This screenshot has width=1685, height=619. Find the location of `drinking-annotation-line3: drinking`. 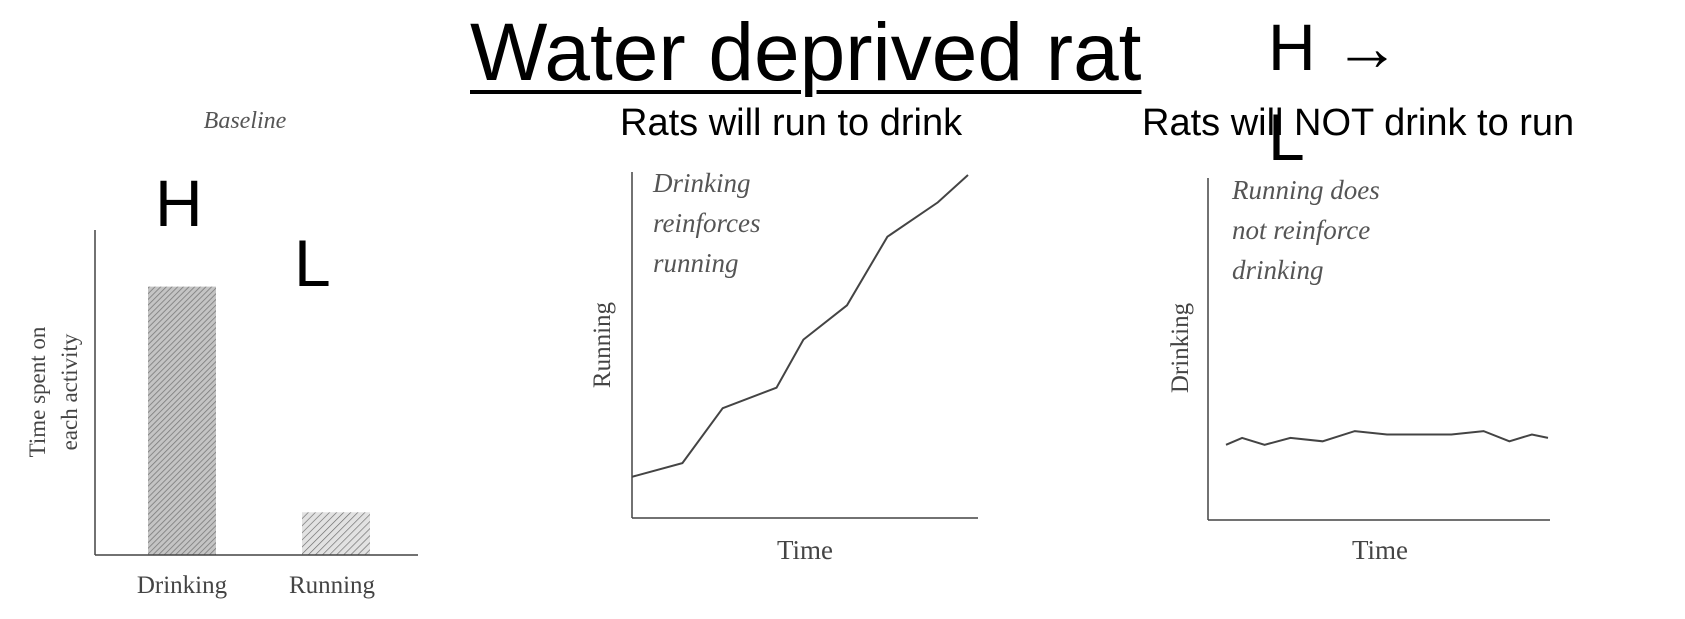

drinking-annotation-line3: drinking is located at coordinates (1278, 270).